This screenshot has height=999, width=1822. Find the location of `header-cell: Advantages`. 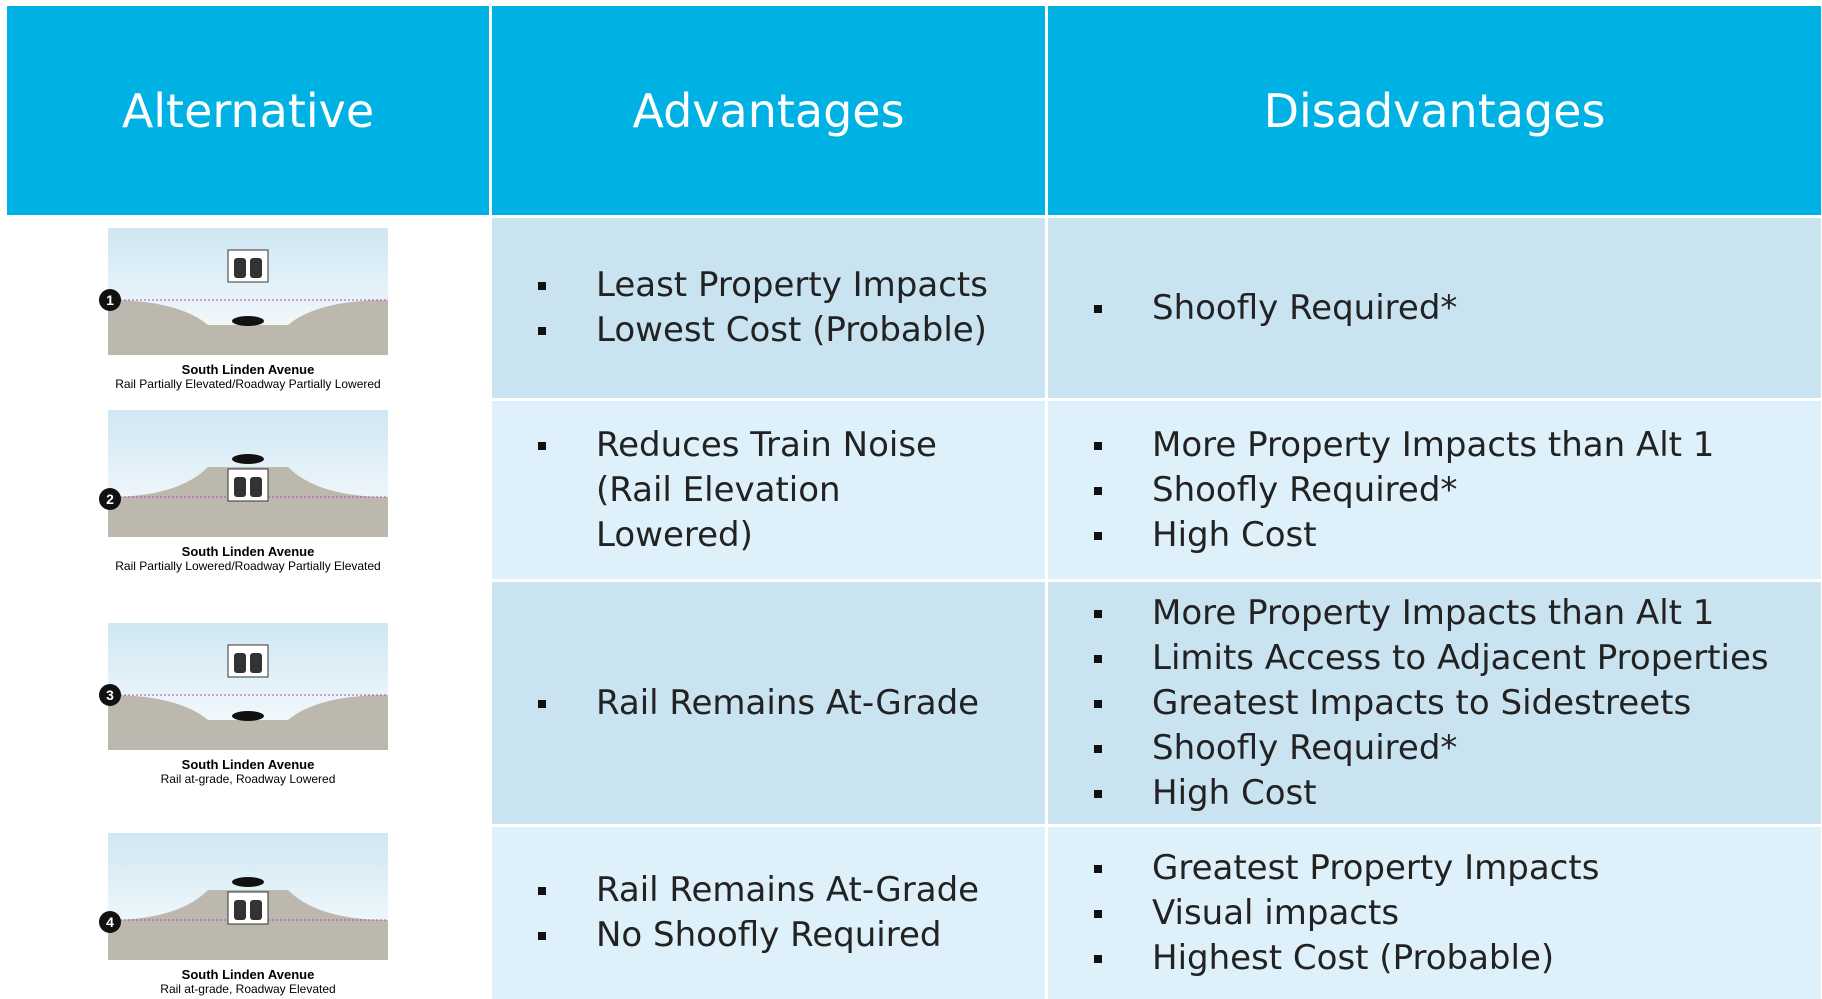

header-cell: Advantages is located at coordinates (768, 110).